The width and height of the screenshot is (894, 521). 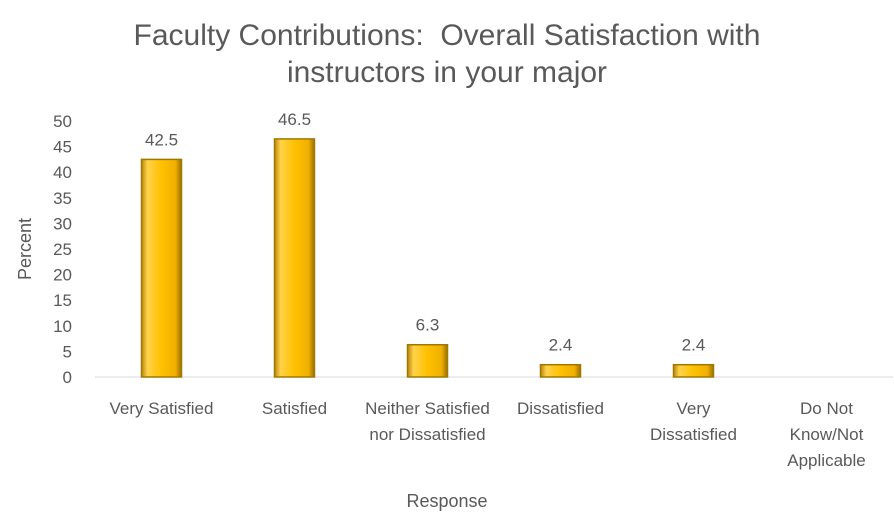 I want to click on y-tick-label: 20, so click(x=62, y=275).